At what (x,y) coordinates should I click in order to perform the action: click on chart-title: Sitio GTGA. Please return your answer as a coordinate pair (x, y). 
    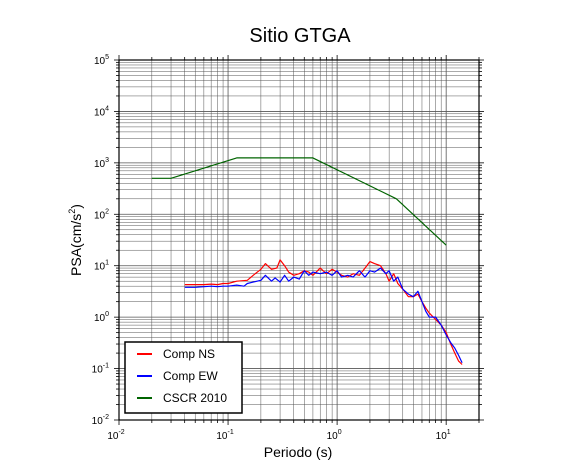
    Looking at the image, I should click on (300, 36).